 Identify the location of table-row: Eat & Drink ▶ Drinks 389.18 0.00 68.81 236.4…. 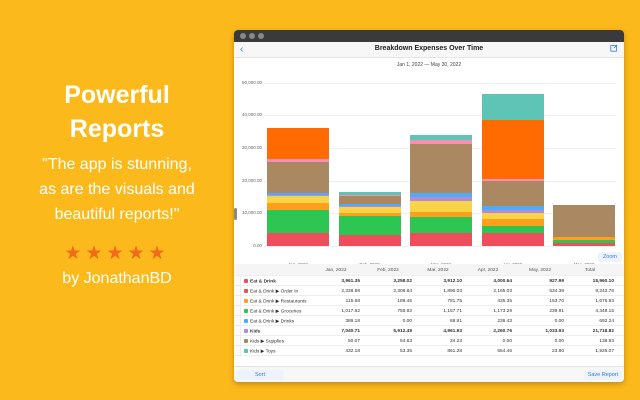
(429, 321).